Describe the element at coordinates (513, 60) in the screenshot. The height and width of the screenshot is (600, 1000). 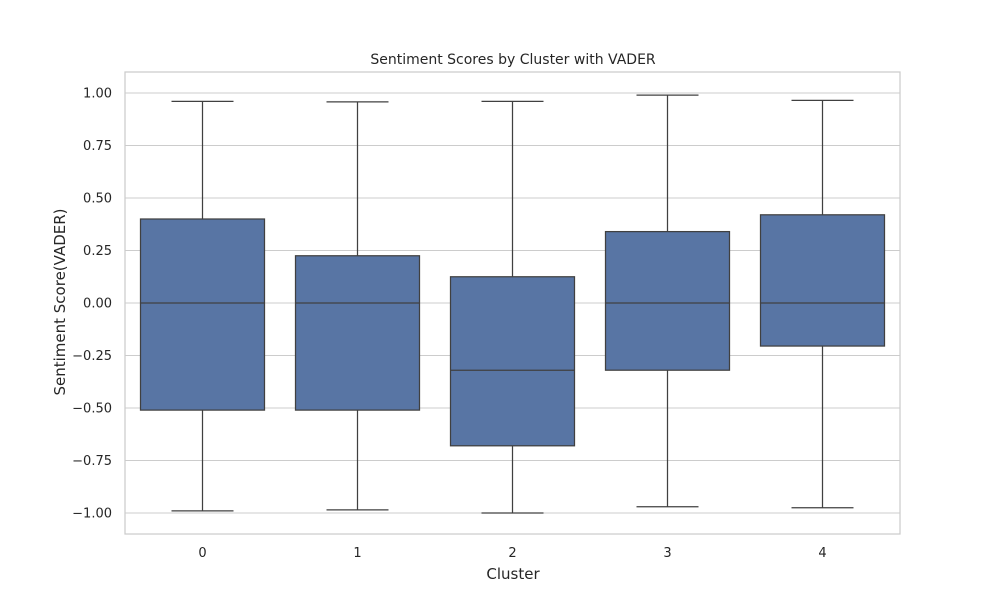
I see `chart-title: Sentiment Scores by Cluster with VADER` at that location.